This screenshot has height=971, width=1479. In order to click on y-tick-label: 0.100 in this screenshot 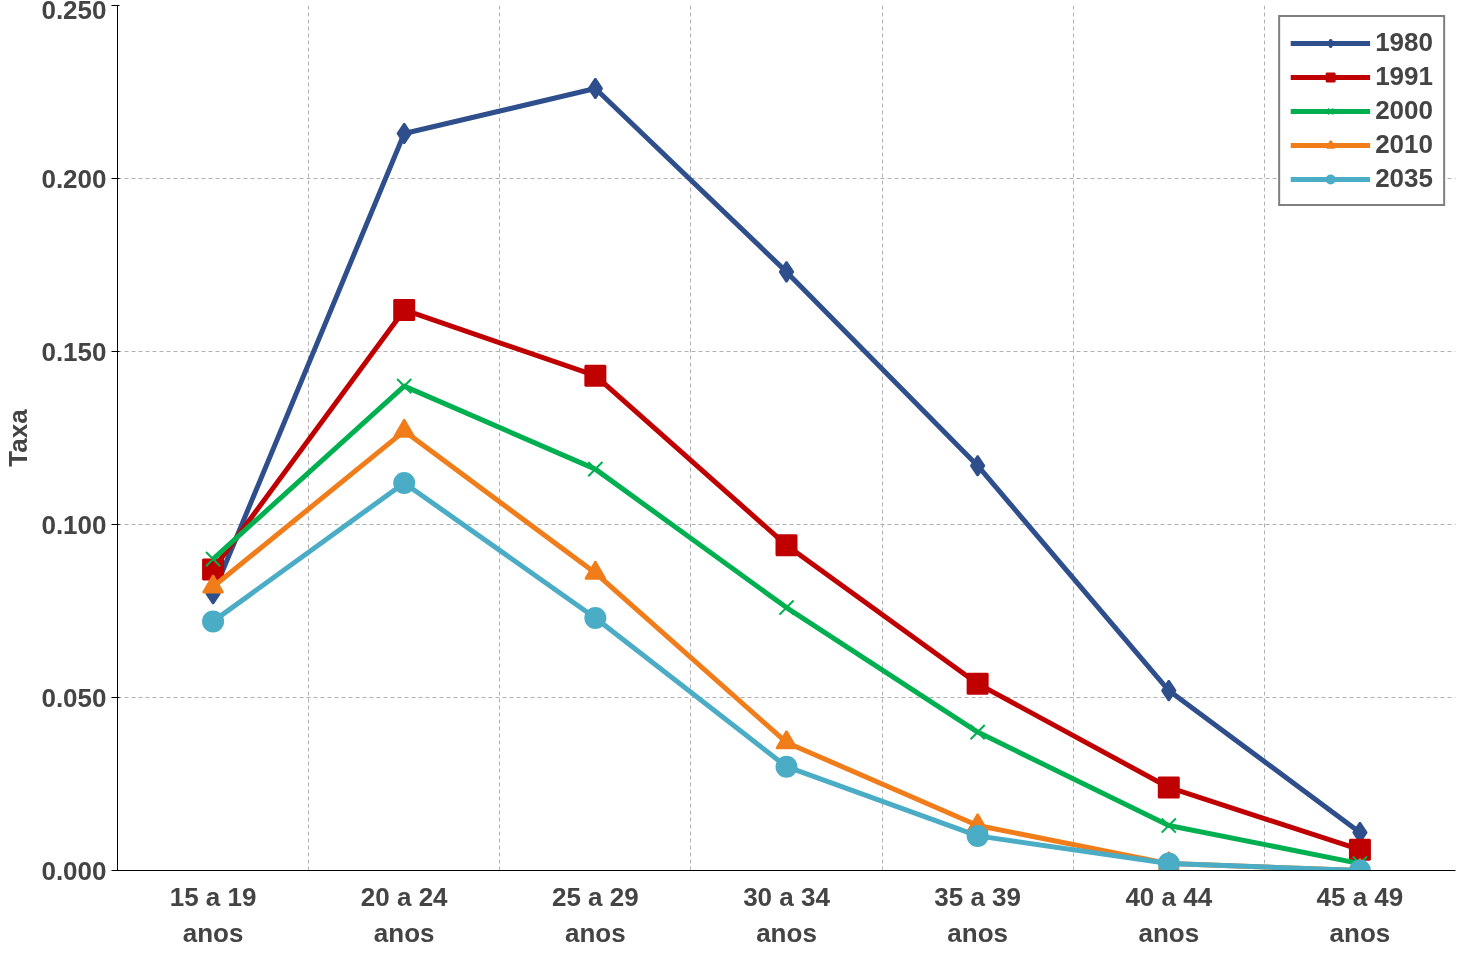, I will do `click(74, 524)`.